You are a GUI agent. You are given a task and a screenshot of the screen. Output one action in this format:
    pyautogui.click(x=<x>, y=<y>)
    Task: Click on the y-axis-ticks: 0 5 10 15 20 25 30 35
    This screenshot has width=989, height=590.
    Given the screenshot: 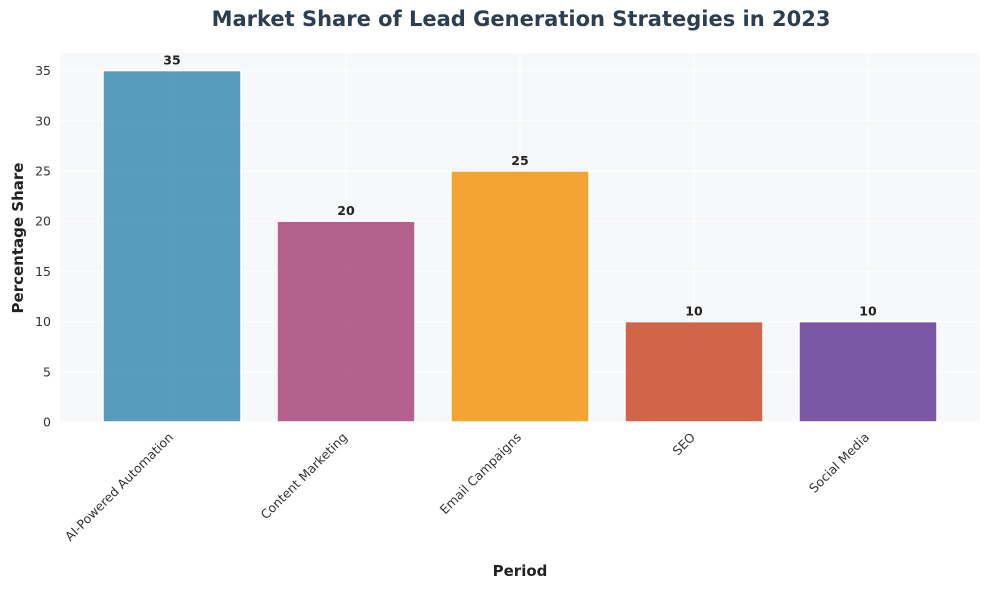 What is the action you would take?
    pyautogui.click(x=43, y=246)
    